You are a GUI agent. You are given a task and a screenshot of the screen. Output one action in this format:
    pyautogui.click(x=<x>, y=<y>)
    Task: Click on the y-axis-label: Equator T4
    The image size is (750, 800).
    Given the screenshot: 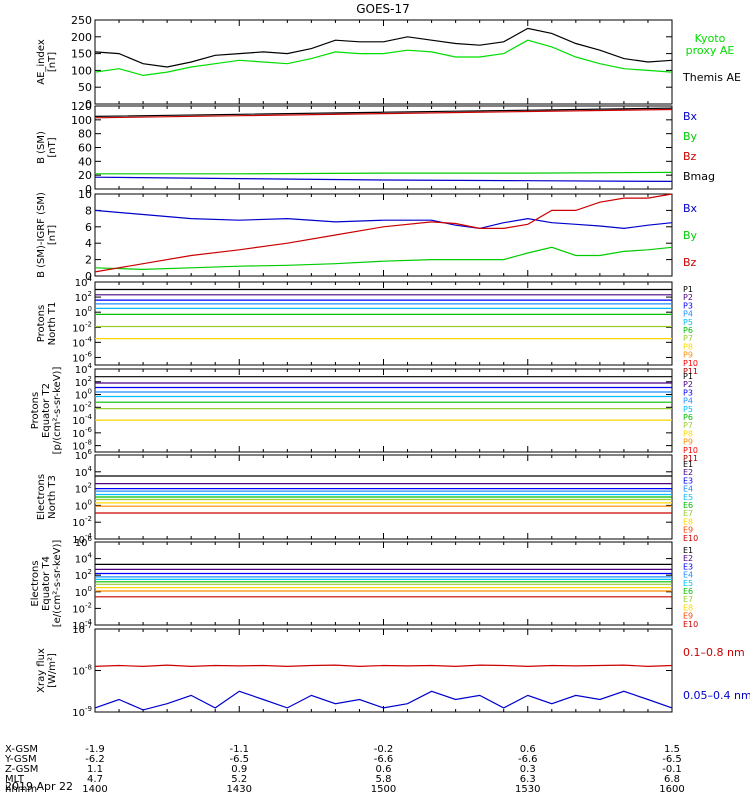 What is the action you would take?
    pyautogui.click(x=46, y=583)
    